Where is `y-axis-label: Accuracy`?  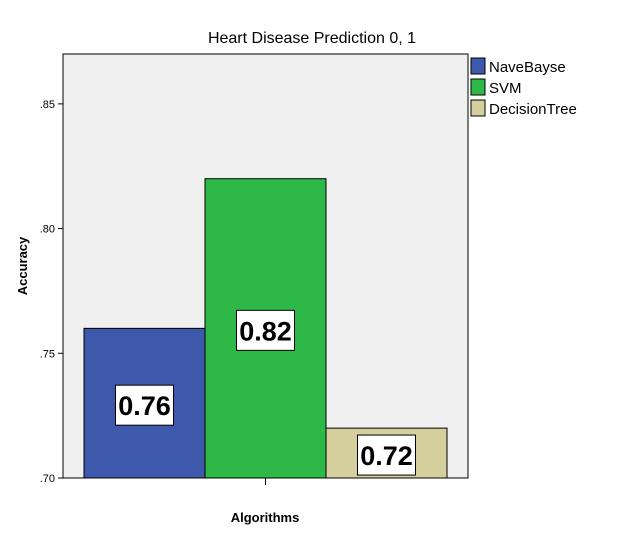
y-axis-label: Accuracy is located at coordinates (22, 265).